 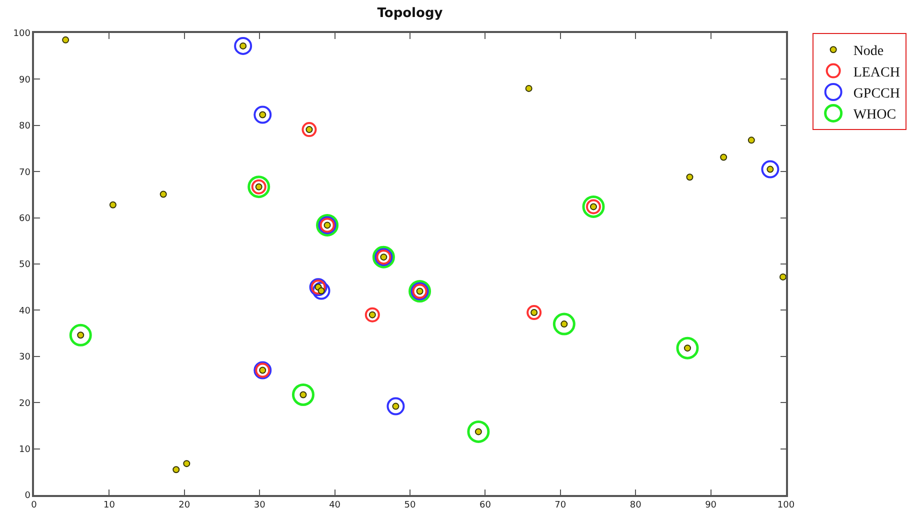 I want to click on y-tick-label: 20, so click(x=24, y=403).